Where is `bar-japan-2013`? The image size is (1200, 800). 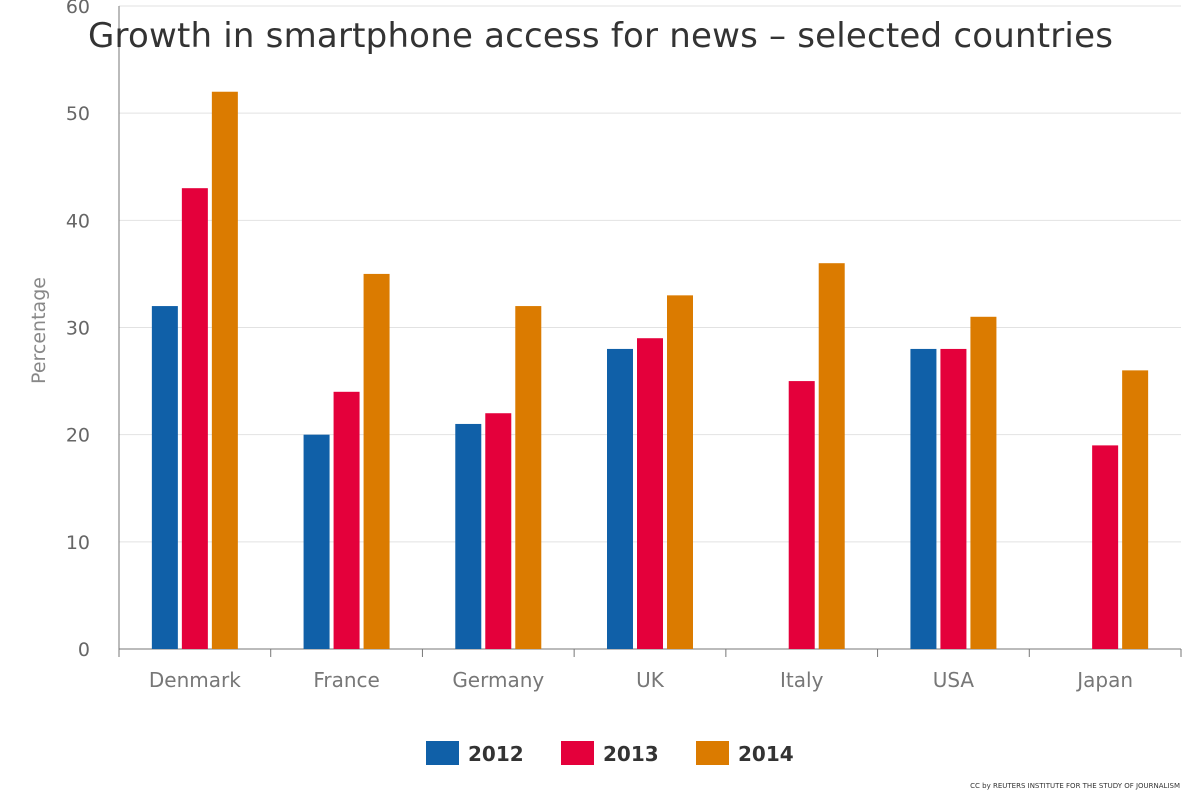
bar-japan-2013 is located at coordinates (1105, 547).